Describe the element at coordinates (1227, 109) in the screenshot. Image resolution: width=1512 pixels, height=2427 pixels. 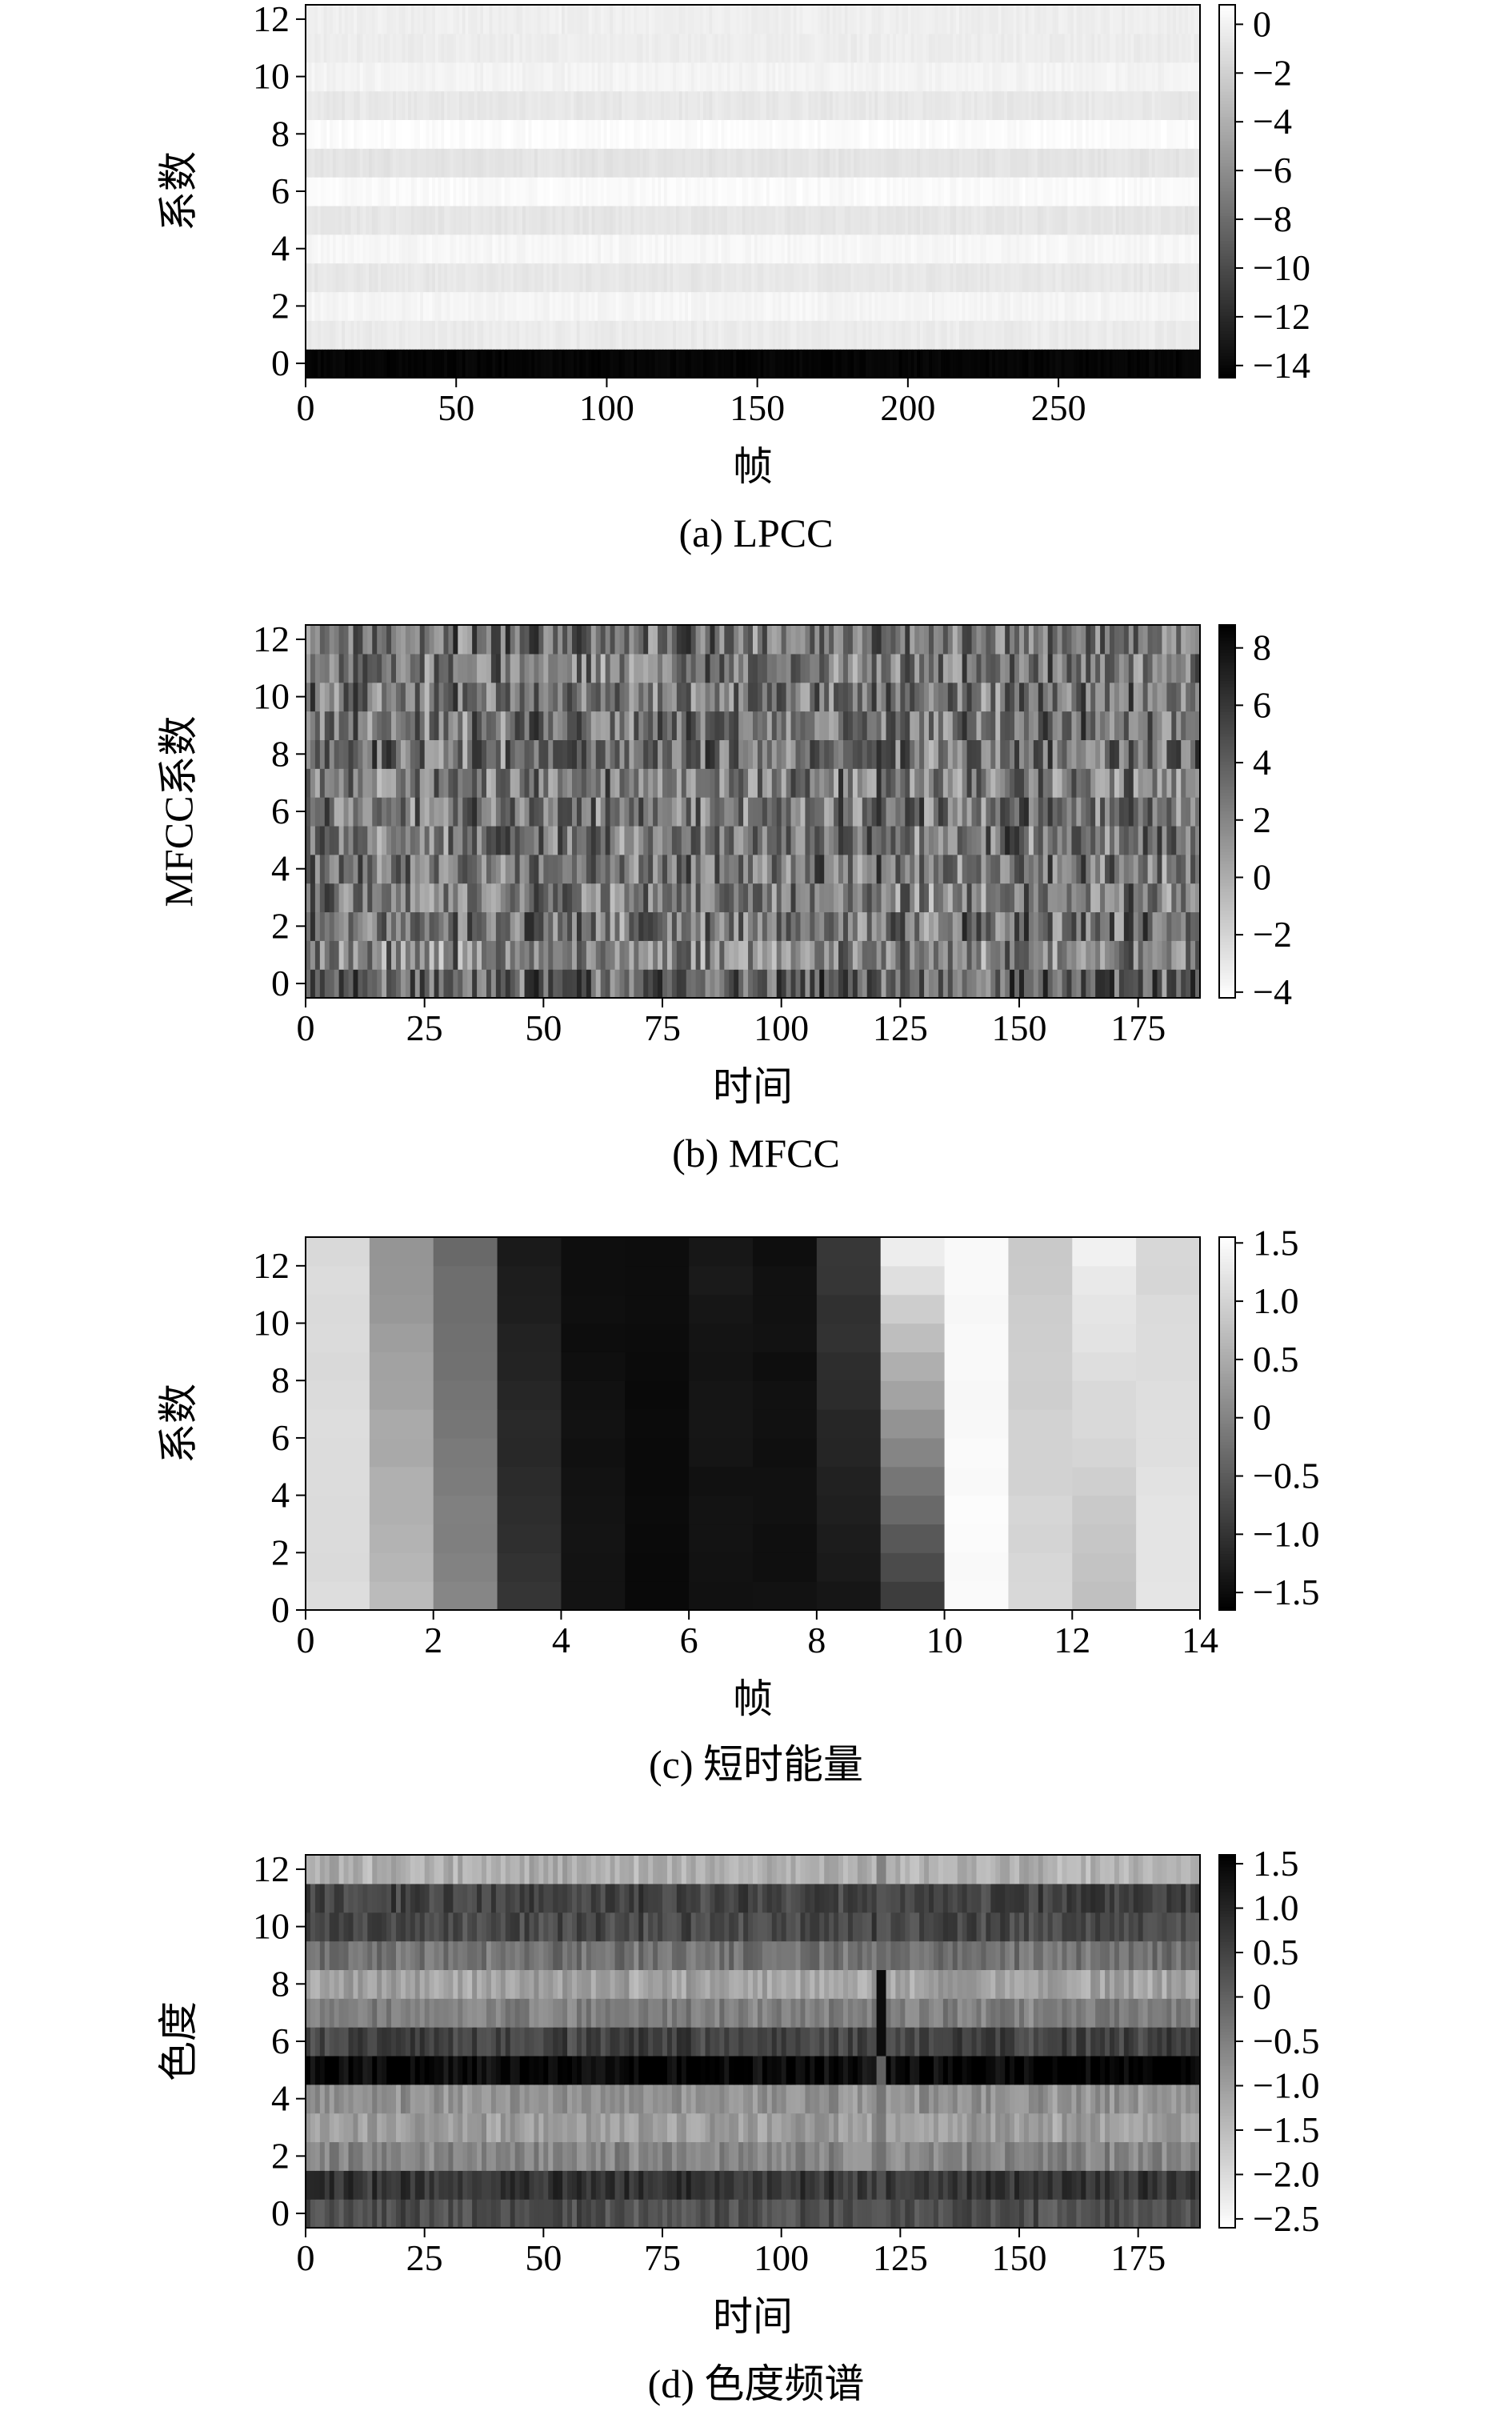
I see `colorbar-step` at that location.